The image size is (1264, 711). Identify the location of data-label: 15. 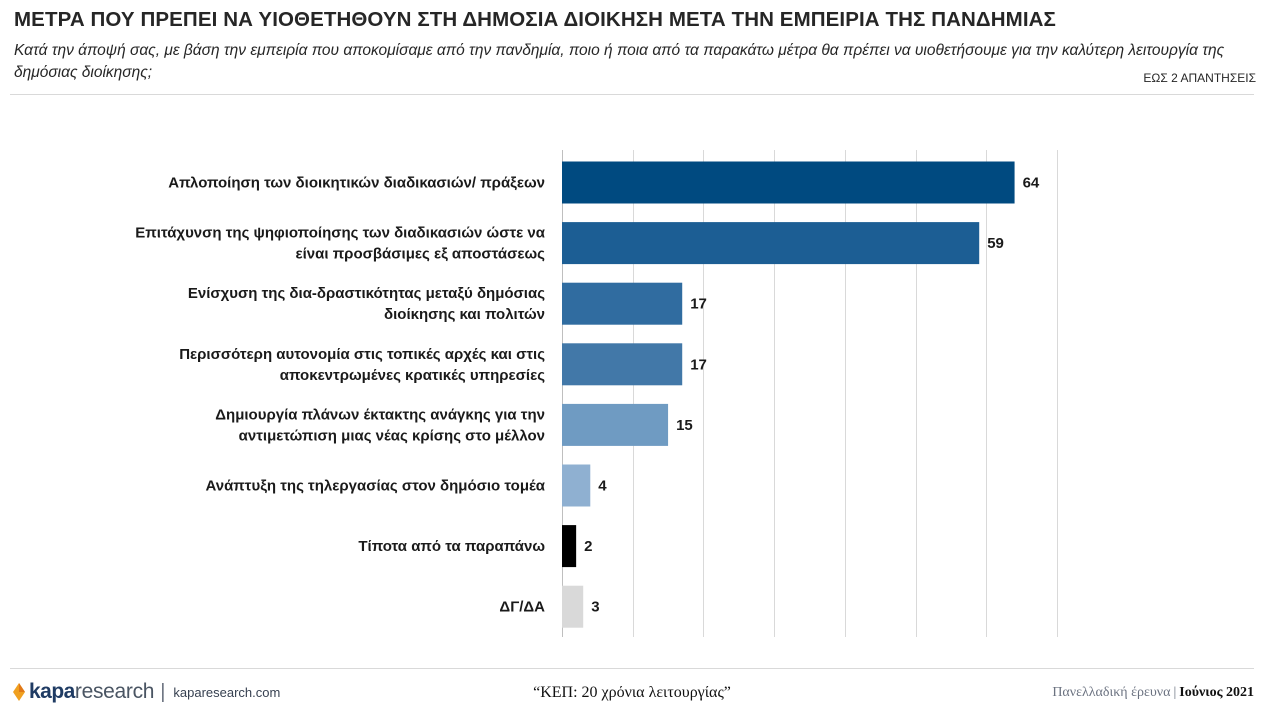
(684, 425).